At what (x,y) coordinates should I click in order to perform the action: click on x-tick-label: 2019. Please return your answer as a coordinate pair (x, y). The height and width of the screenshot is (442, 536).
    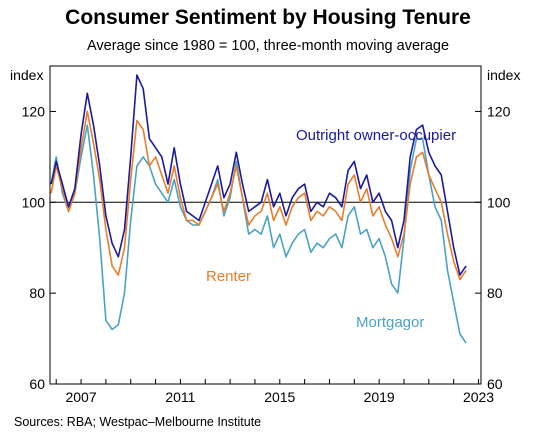
    Looking at the image, I should click on (379, 397).